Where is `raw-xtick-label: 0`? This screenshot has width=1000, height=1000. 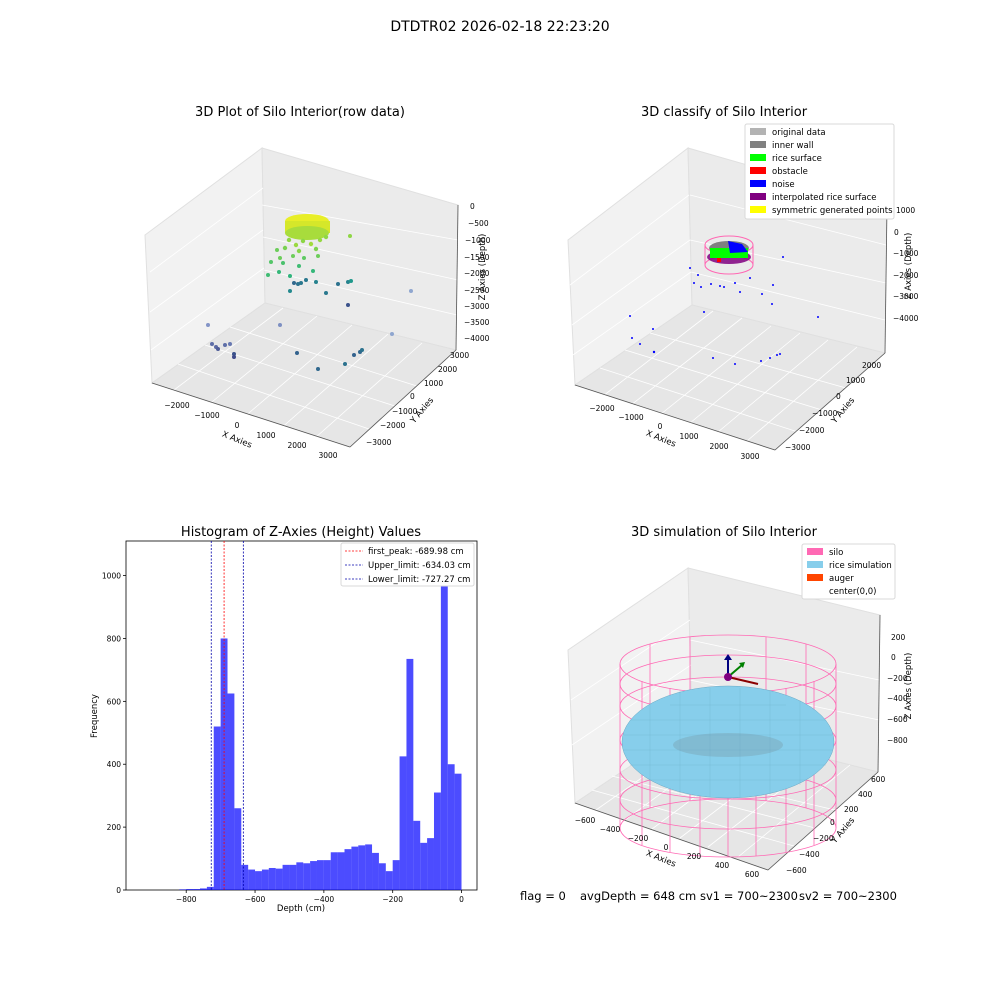 raw-xtick-label: 0 is located at coordinates (237, 425).